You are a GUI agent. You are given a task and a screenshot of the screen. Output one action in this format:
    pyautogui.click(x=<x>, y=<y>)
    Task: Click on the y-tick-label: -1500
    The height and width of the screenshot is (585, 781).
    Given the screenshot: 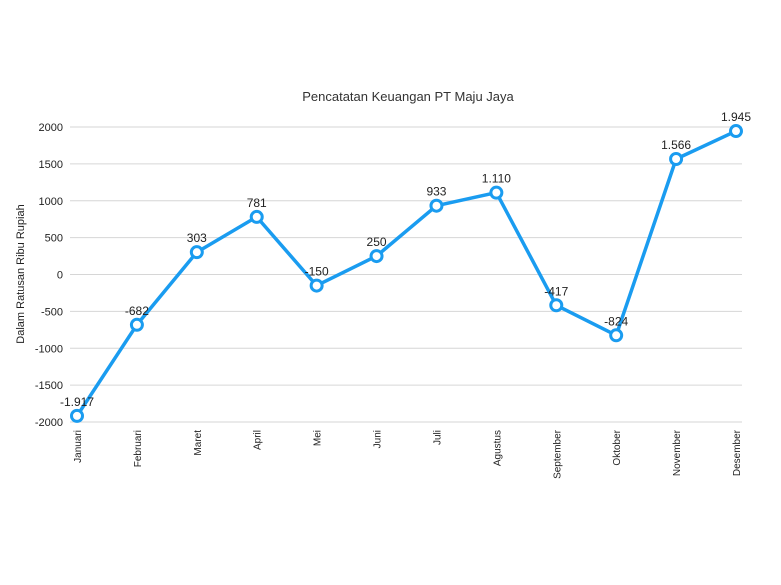 What is the action you would take?
    pyautogui.click(x=49, y=386)
    